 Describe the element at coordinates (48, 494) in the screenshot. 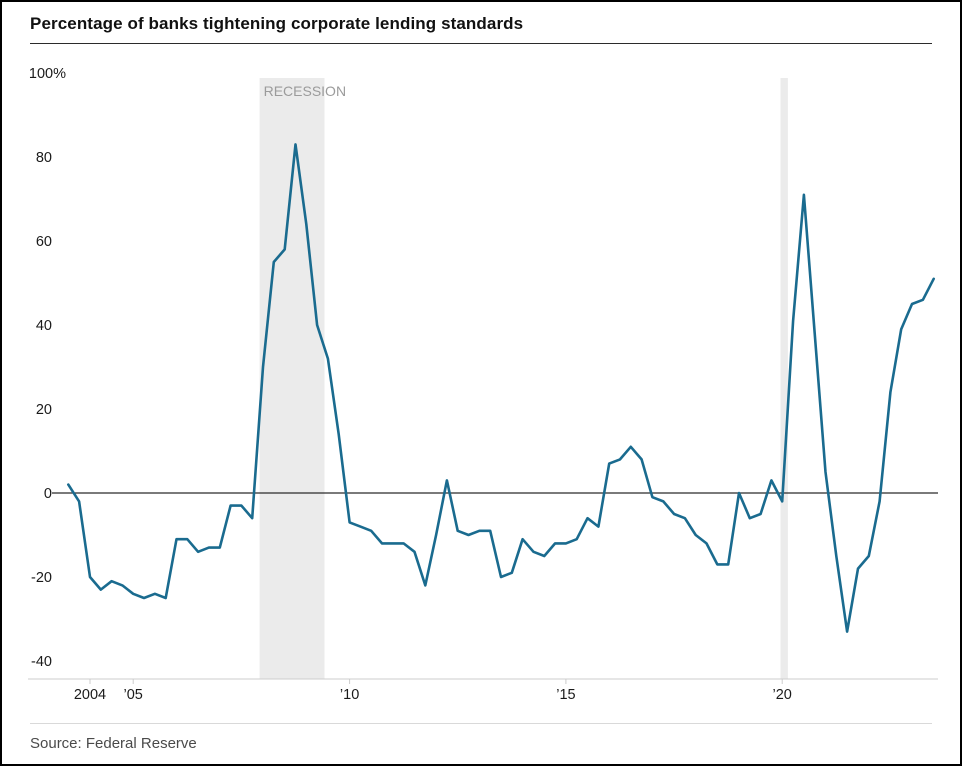

I see `y-tick-label: 0` at that location.